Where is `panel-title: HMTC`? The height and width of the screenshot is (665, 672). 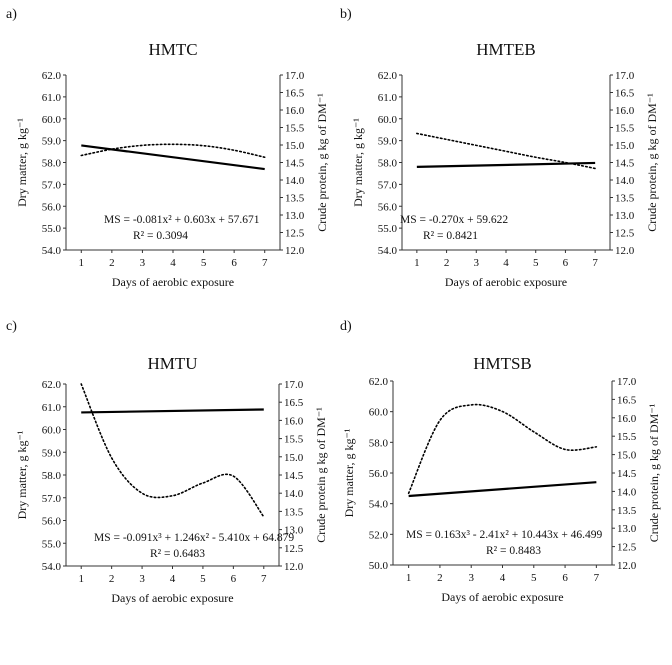
panel-title: HMTC is located at coordinates (172, 49).